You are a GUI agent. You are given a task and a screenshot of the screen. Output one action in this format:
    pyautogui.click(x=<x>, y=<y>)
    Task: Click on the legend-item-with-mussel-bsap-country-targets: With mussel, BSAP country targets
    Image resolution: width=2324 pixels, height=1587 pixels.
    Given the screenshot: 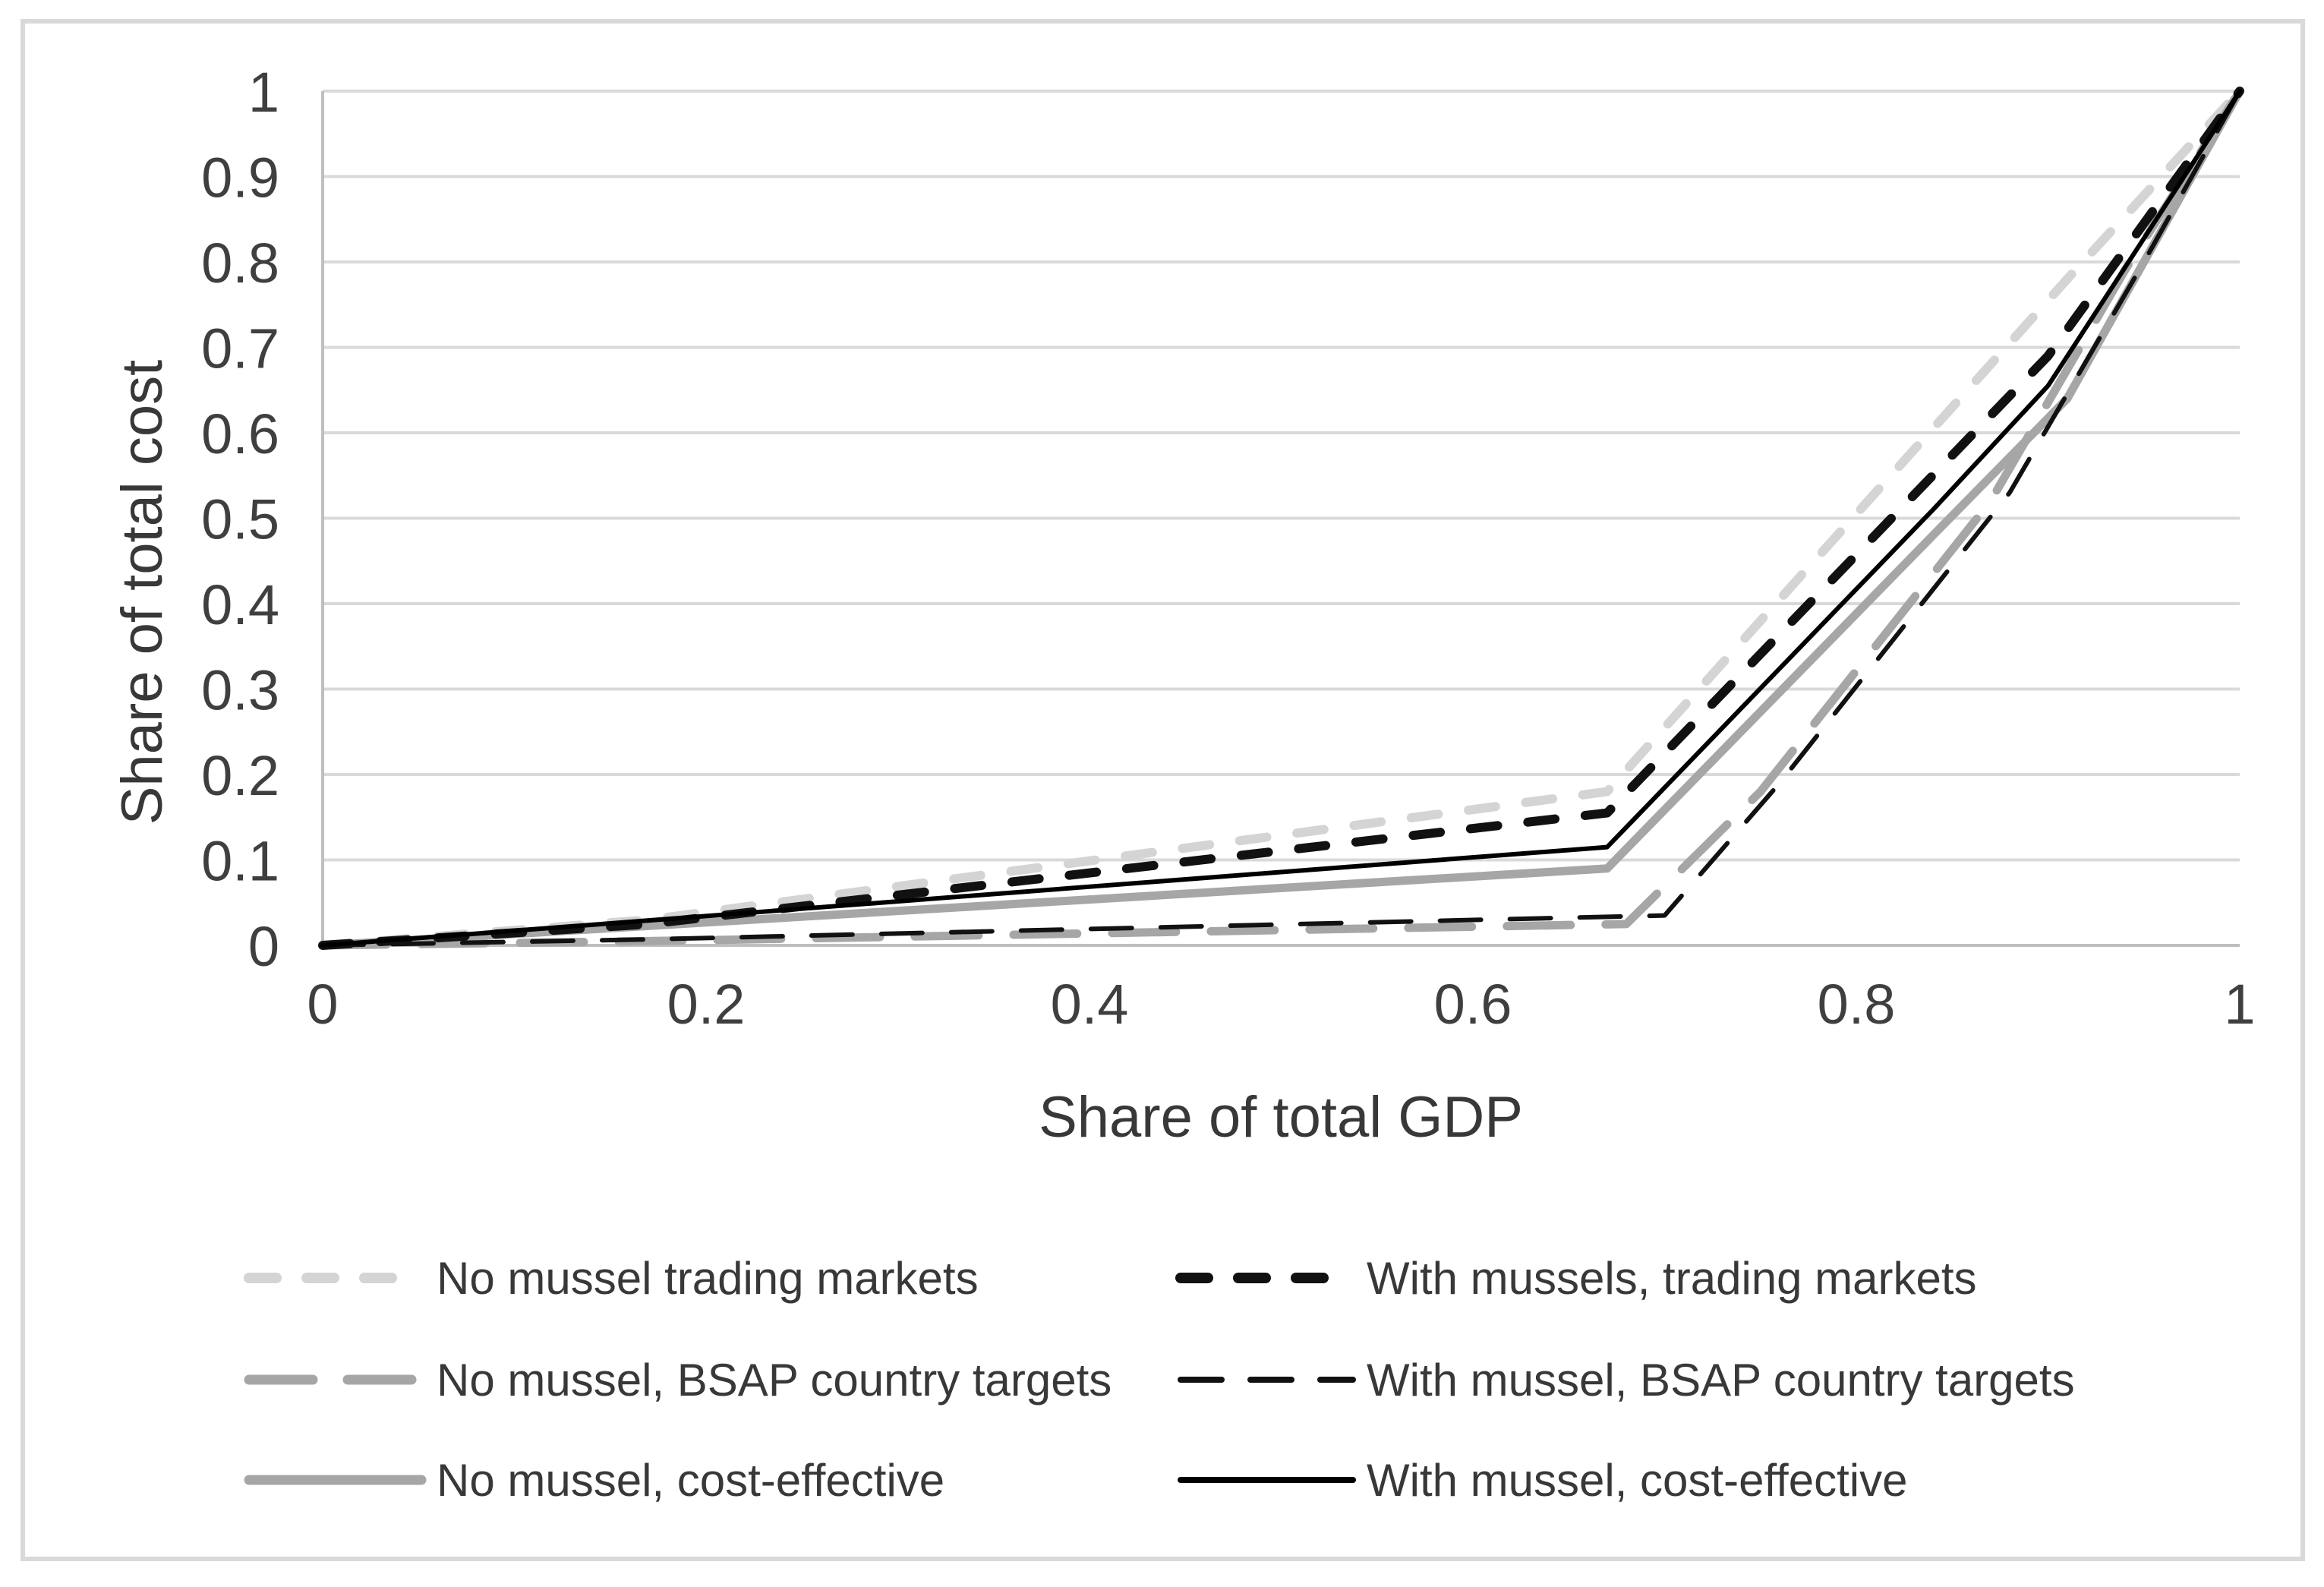 What is the action you would take?
    pyautogui.click(x=1626, y=1381)
    